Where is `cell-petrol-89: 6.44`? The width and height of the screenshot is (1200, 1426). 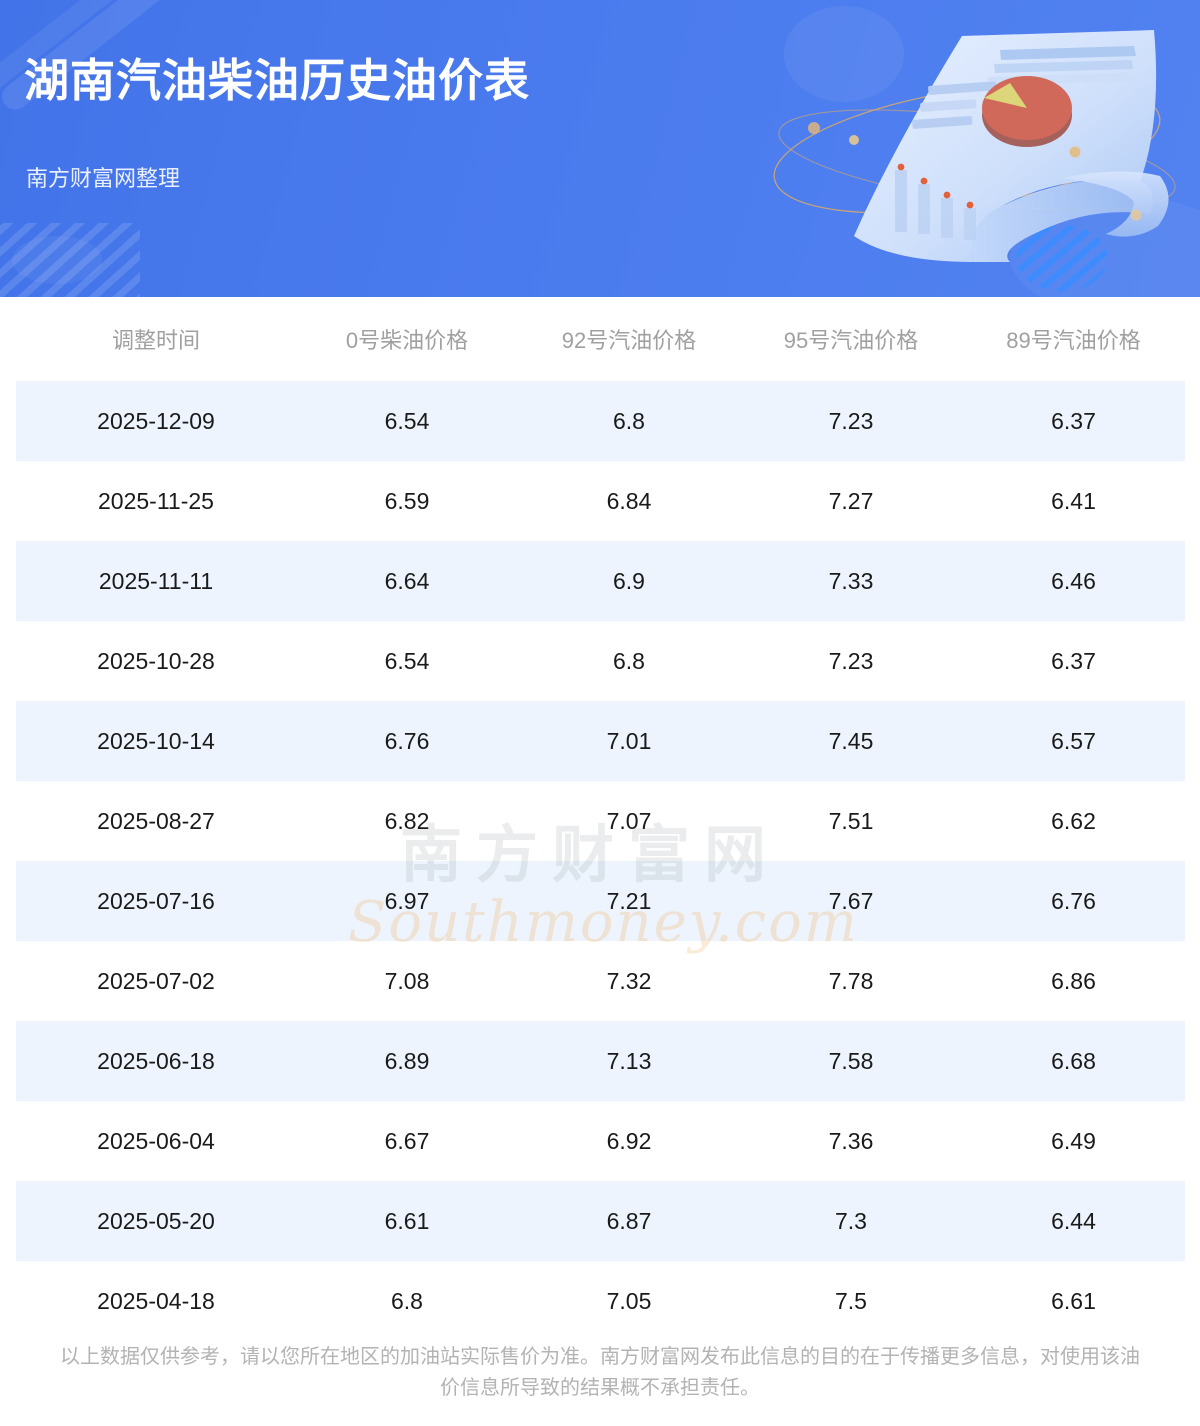
cell-petrol-89: 6.44 is located at coordinates (1073, 1221).